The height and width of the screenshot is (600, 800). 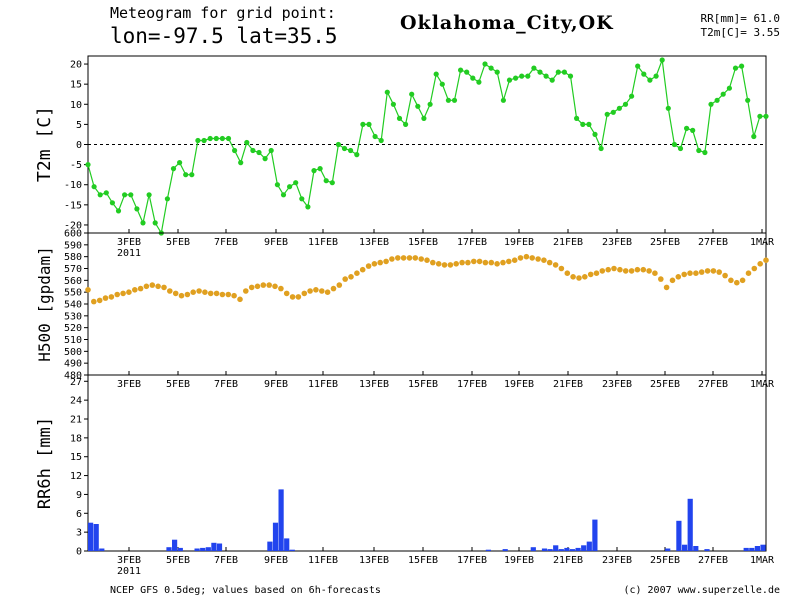 What do you see at coordinates (73, 352) in the screenshot?
I see `y-tick-label: 500` at bounding box center [73, 352].